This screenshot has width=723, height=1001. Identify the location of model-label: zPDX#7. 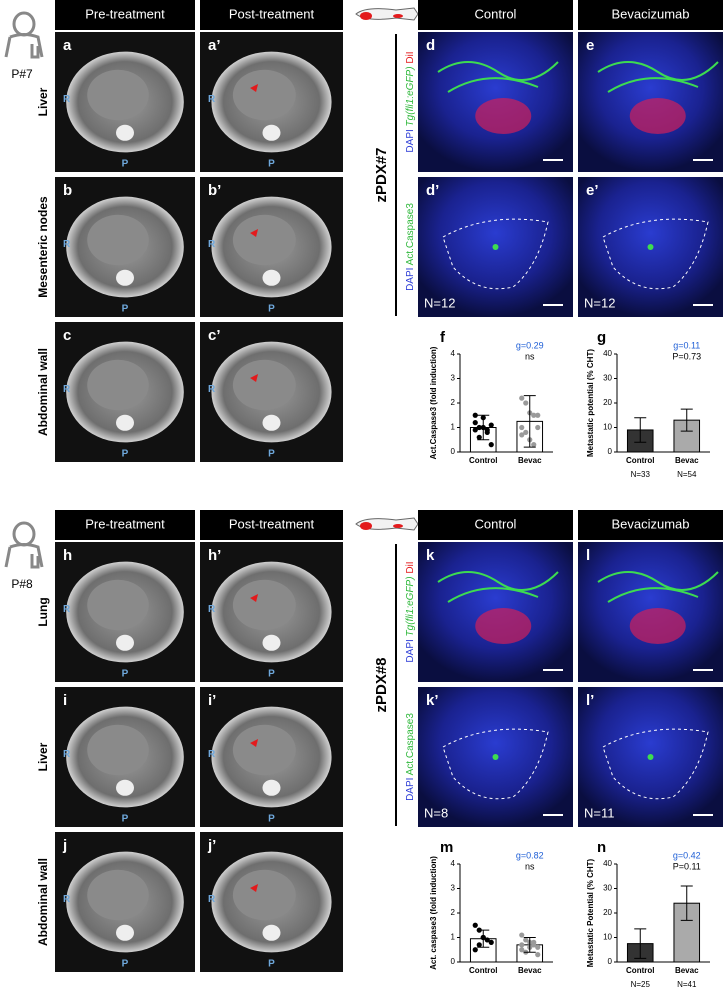
(381, 174).